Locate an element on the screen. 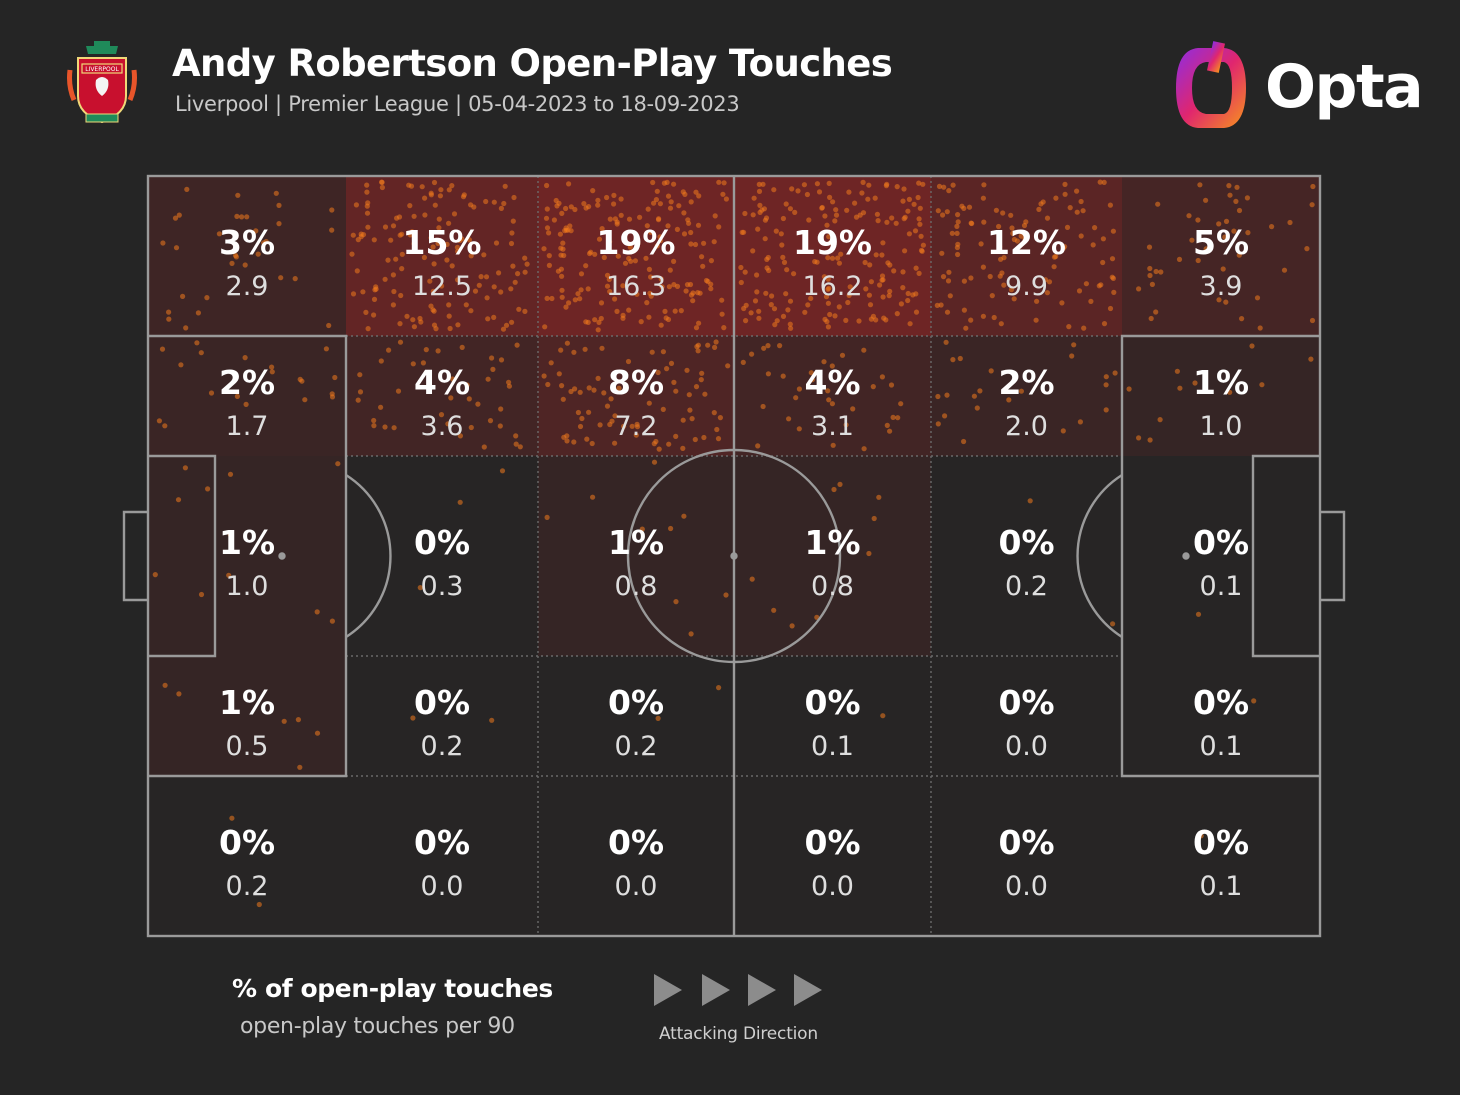 The image size is (1460, 1095). zone-percent-label: 2% is located at coordinates (1026, 382).